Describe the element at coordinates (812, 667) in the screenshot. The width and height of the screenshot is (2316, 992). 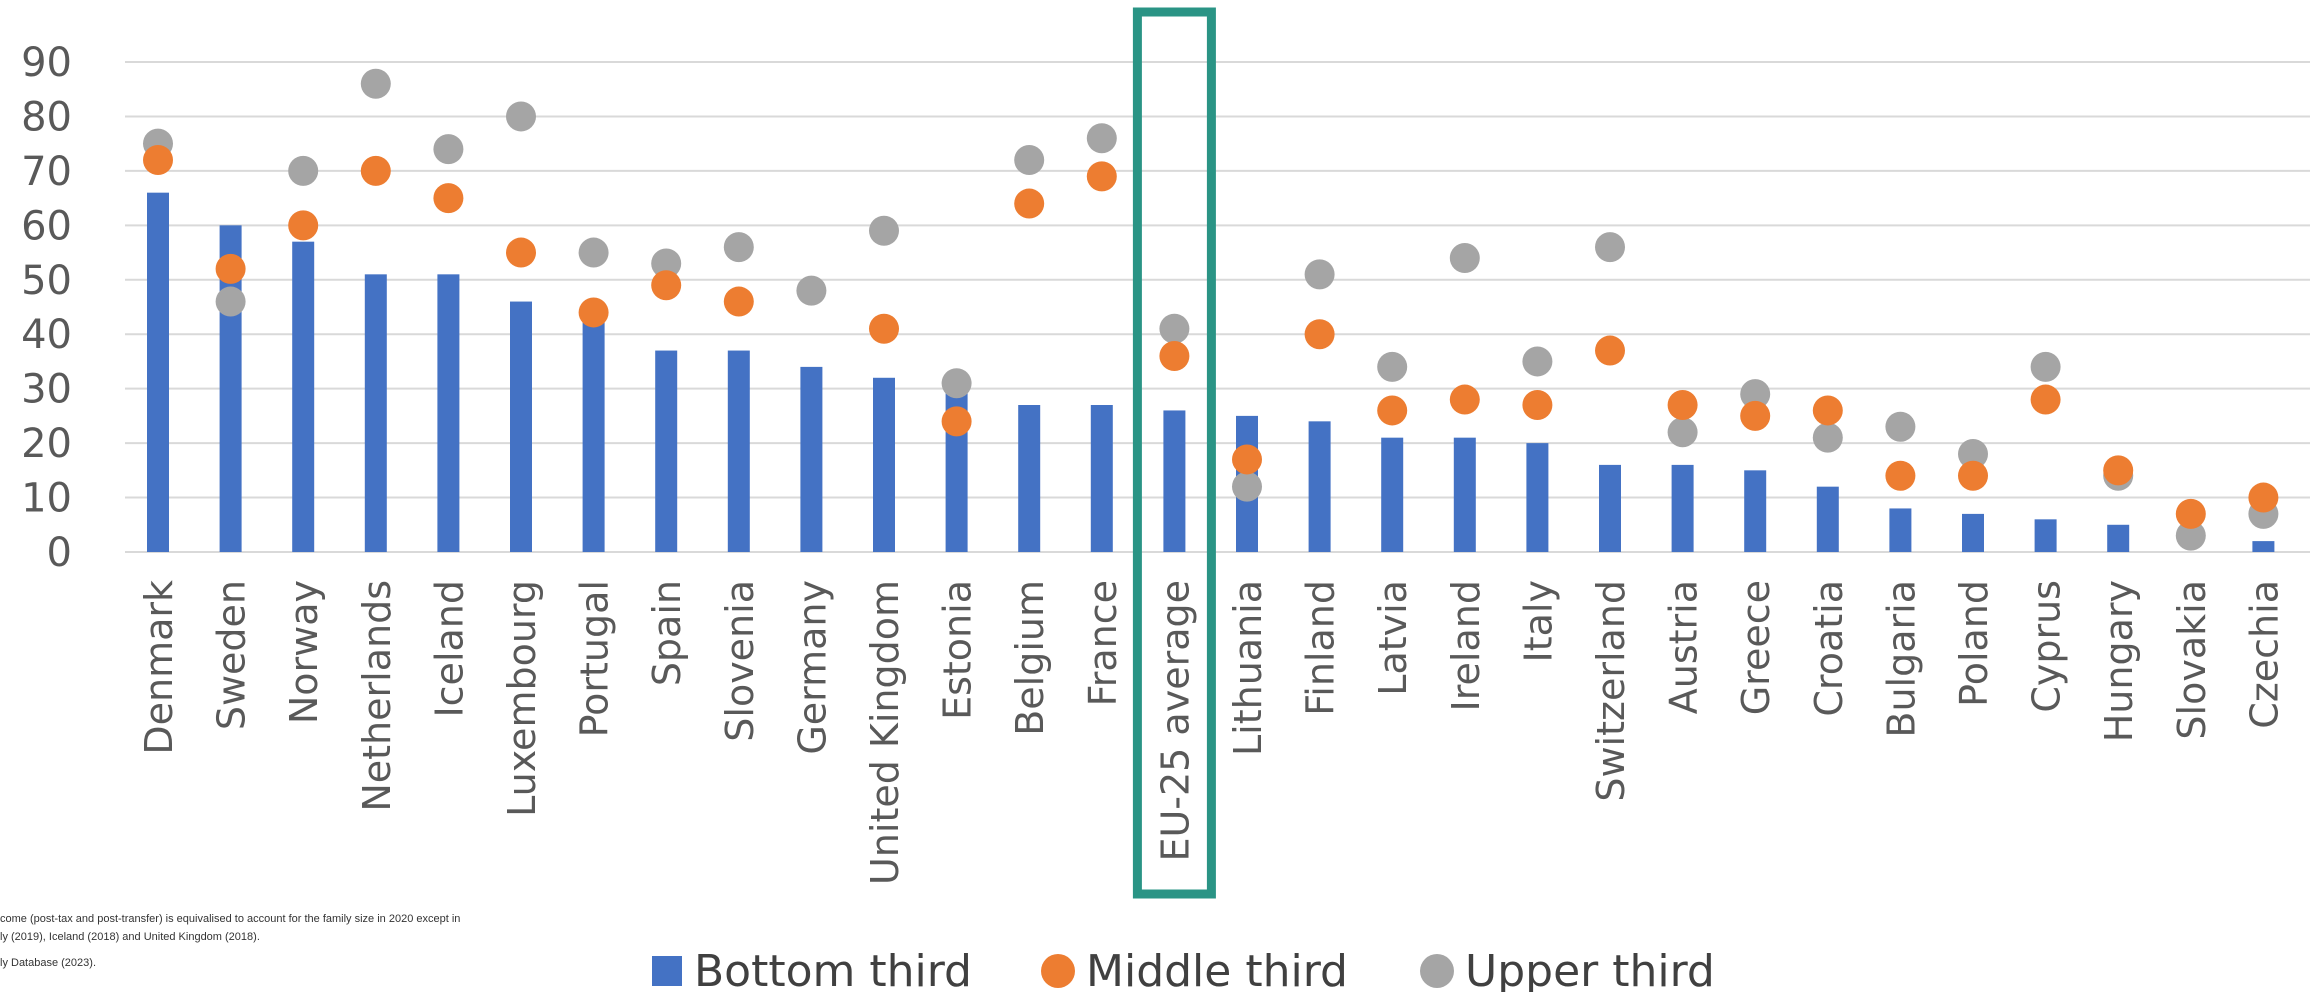
I see `category-label: Germany` at that location.